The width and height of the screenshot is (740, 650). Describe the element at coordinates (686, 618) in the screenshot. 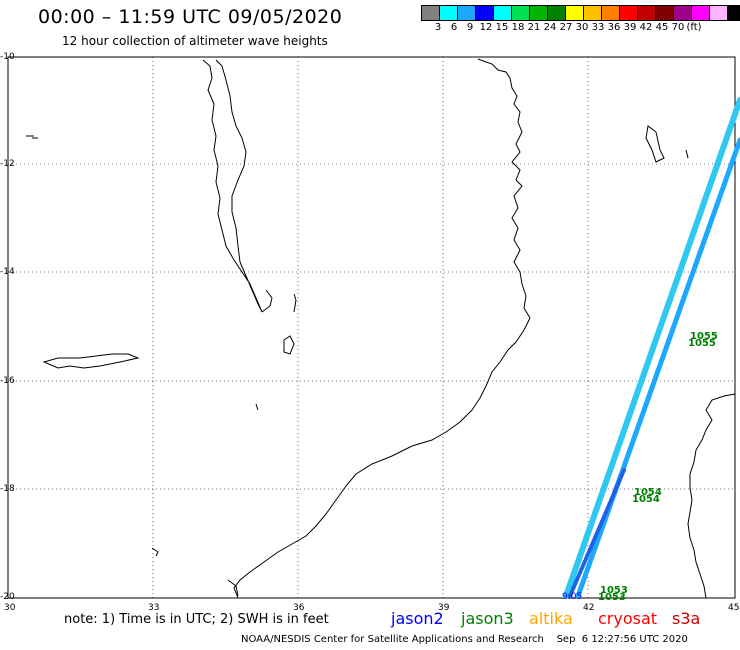

I see `satellite-s3a: s3a` at that location.